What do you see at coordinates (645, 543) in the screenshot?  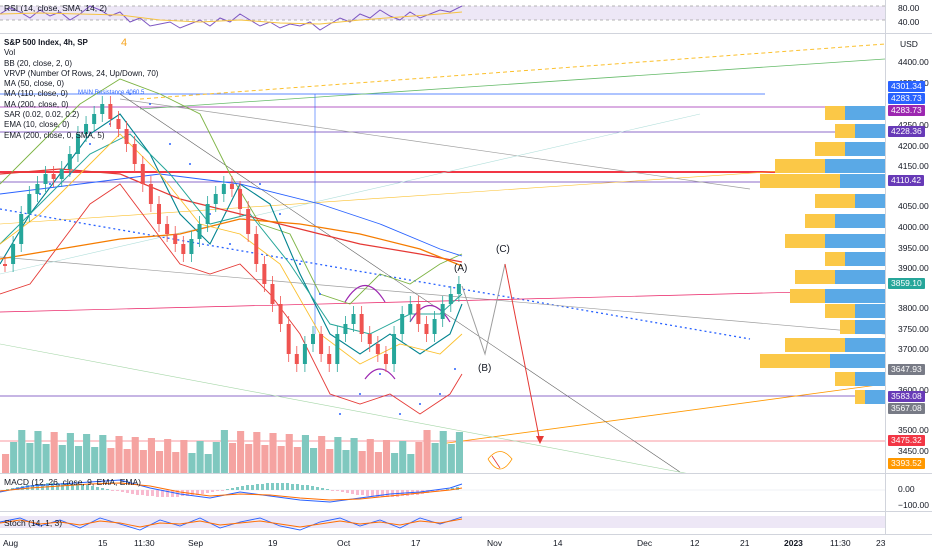 I see `time-label: Dec` at bounding box center [645, 543].